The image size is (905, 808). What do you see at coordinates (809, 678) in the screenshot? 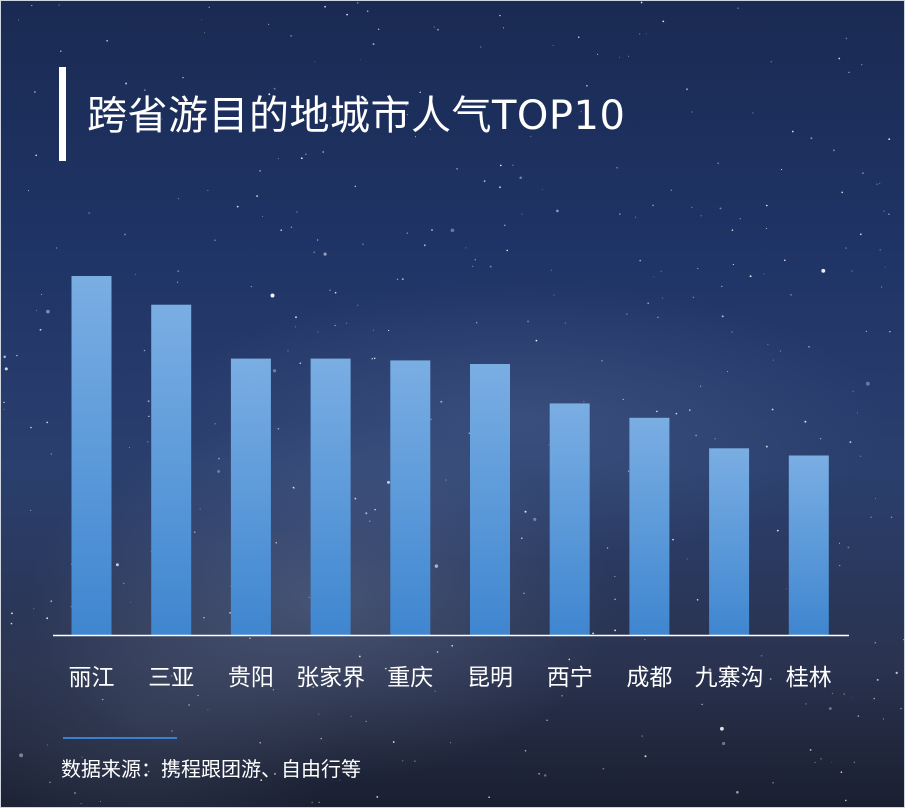
I see `x-tick-label: 桂林` at bounding box center [809, 678].